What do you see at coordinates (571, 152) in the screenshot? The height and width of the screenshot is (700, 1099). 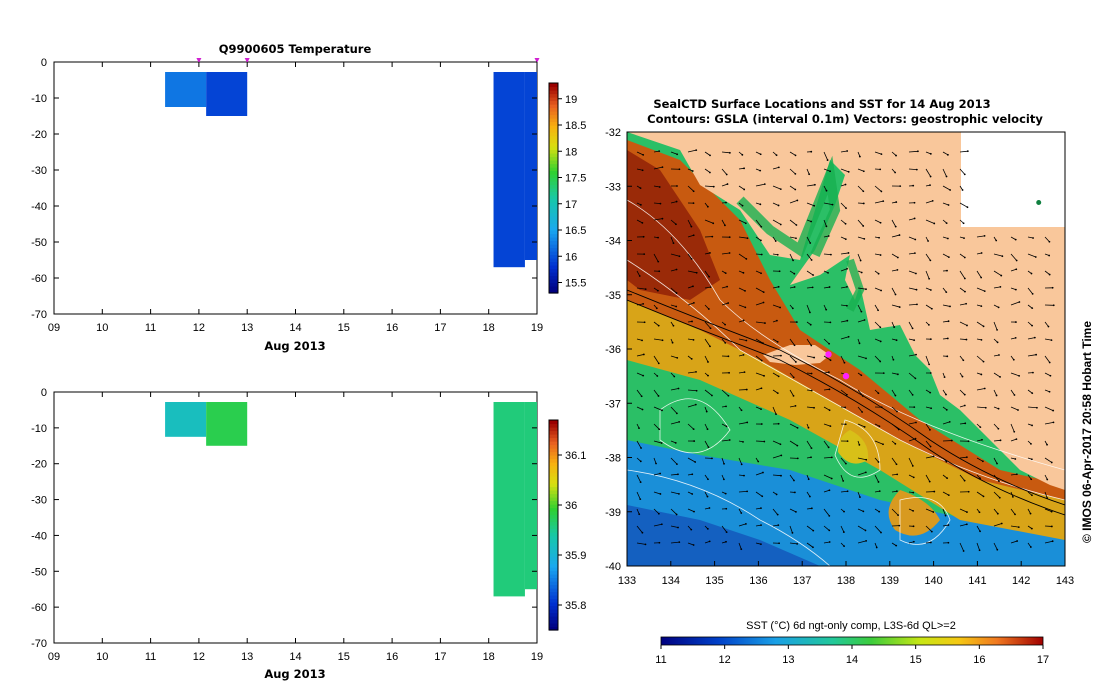 I see `colorbar-tick-label: 18` at bounding box center [571, 152].